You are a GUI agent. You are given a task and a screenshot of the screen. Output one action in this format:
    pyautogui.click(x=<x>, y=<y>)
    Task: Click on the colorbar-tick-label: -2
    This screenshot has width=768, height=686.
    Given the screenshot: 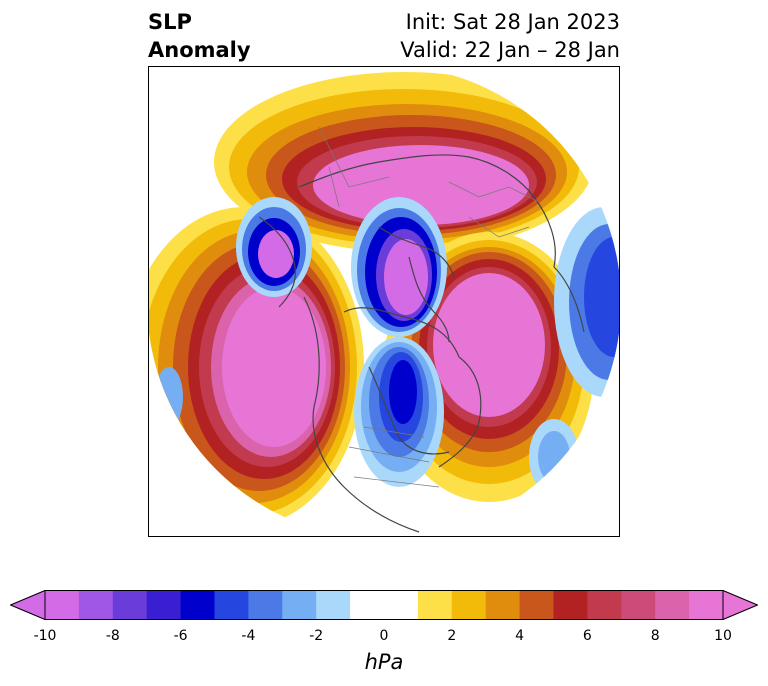 What is the action you would take?
    pyautogui.click(x=316, y=636)
    